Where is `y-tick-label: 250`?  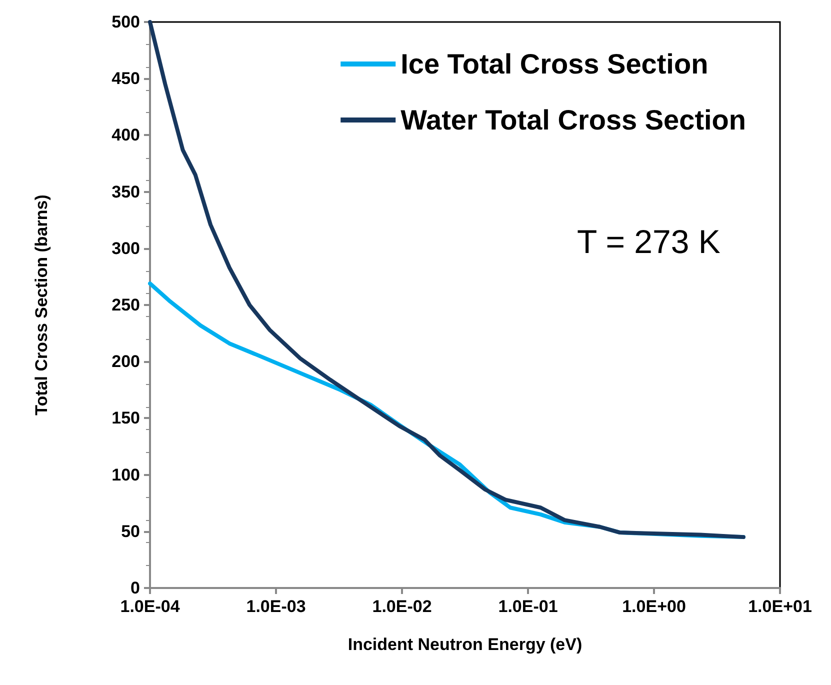 y-tick-label: 250 is located at coordinates (126, 305).